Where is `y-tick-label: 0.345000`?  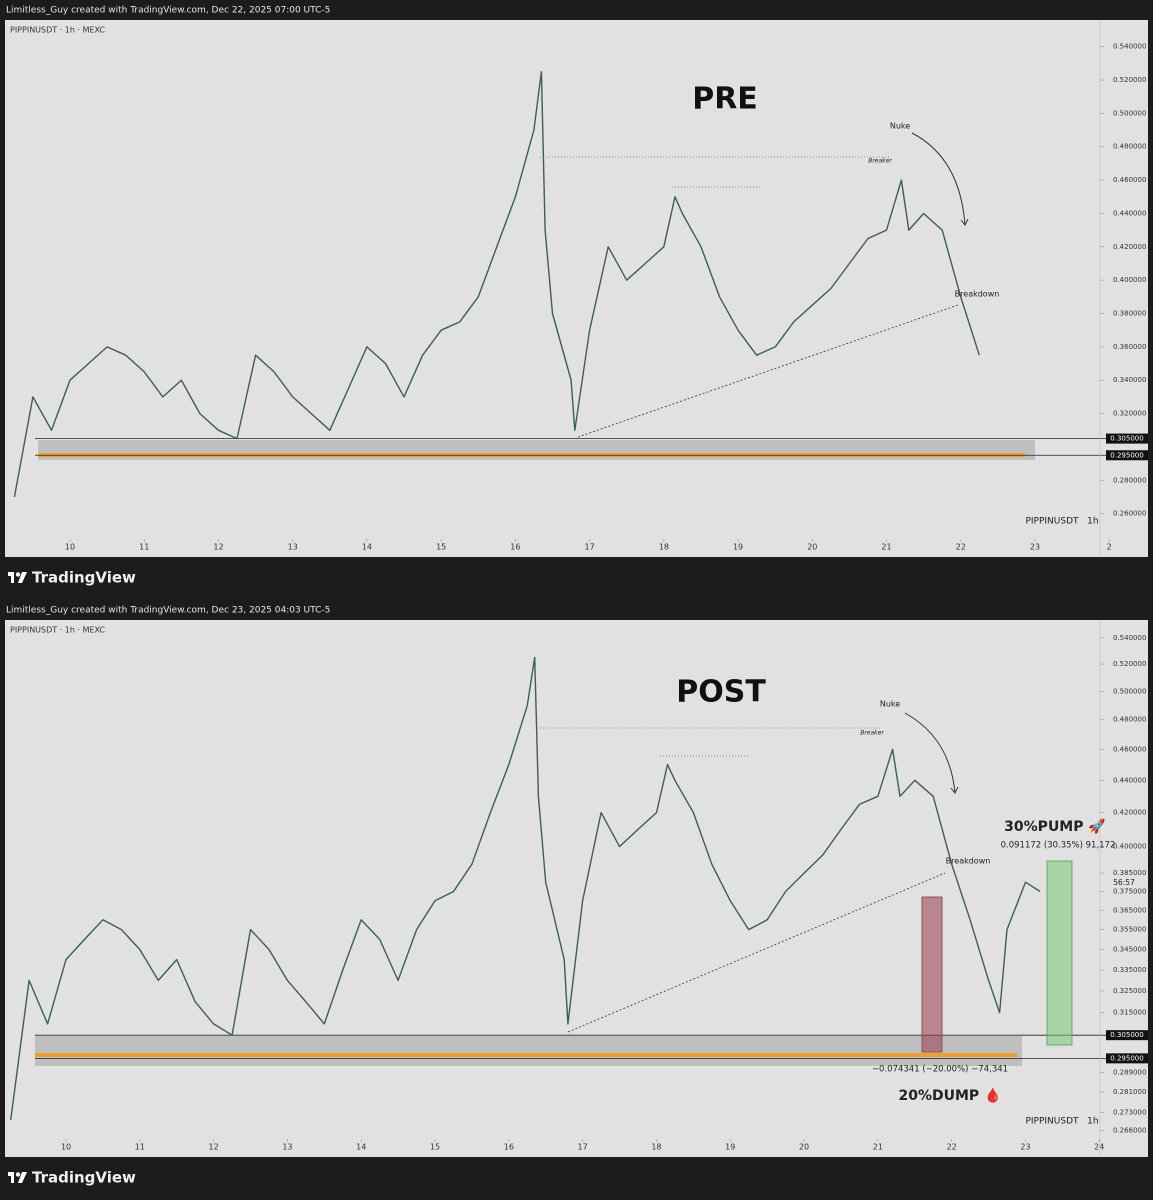
y-tick-label: 0.345000 is located at coordinates (1129, 949).